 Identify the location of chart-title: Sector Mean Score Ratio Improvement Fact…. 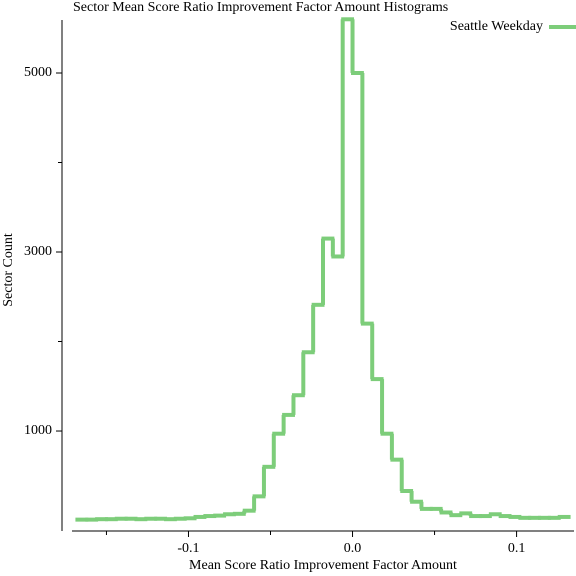
(260, 7).